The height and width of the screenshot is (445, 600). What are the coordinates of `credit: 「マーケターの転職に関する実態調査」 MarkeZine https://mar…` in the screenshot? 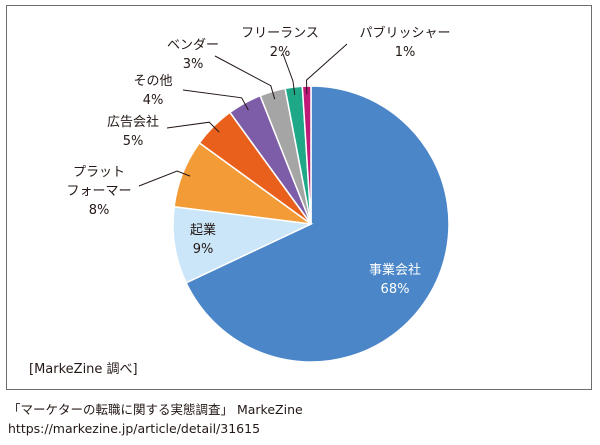 It's located at (155, 419).